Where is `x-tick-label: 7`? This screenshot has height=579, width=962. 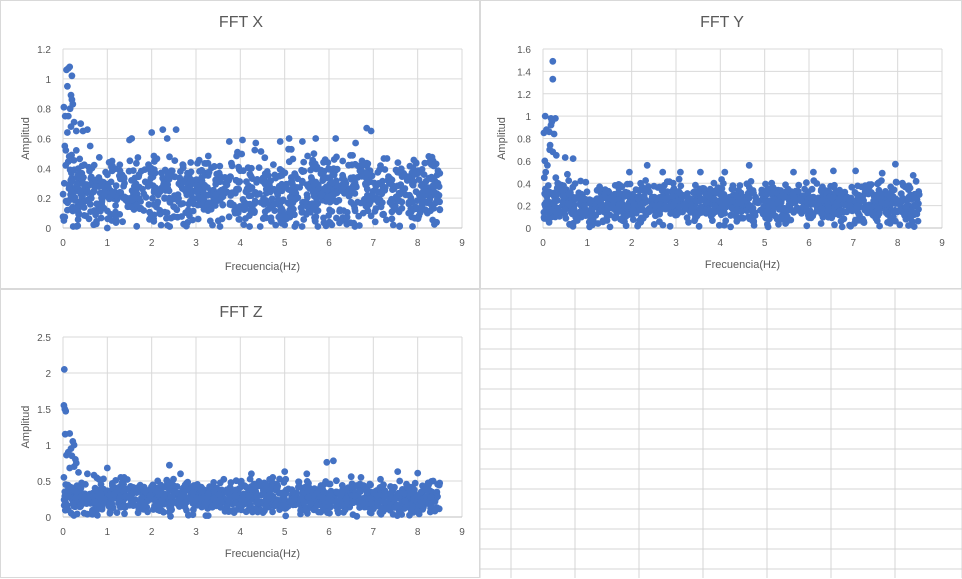 x-tick-label: 7 is located at coordinates (374, 532).